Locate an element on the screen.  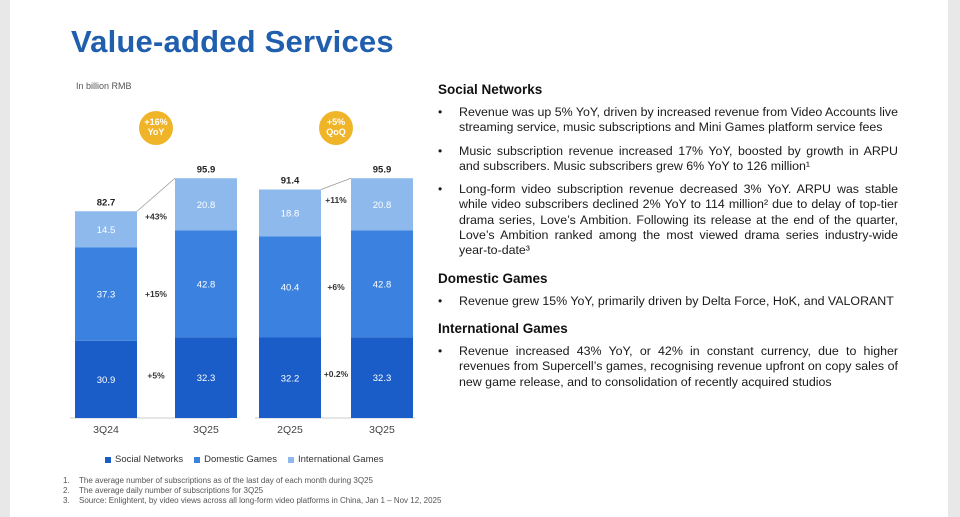
footnote-number: 1. is located at coordinates (66, 480).